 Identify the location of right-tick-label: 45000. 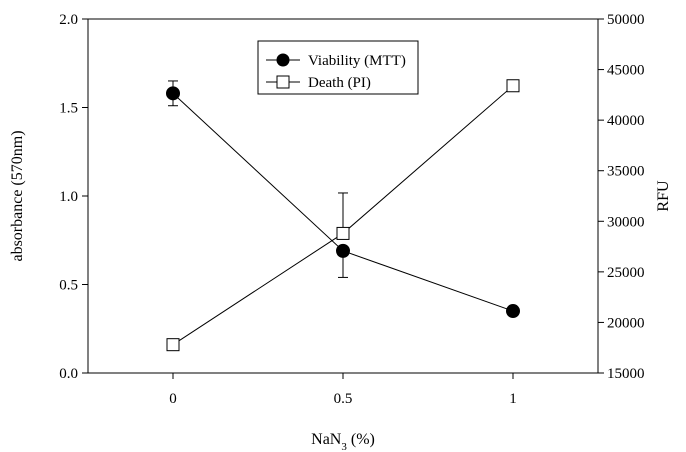
(626, 71).